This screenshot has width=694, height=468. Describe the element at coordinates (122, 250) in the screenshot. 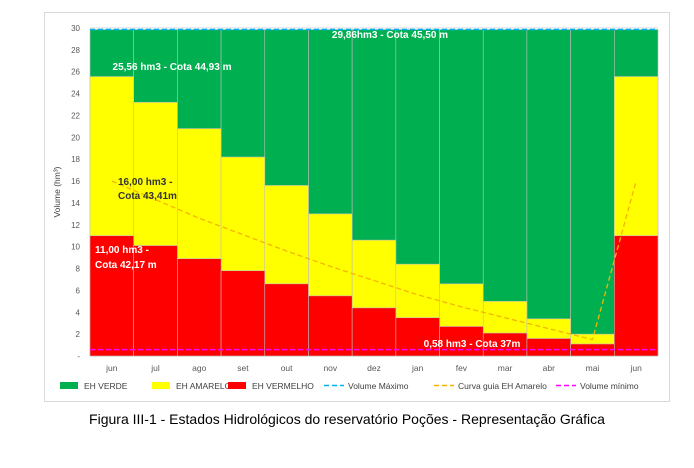

I see `annotation-verm1: 11,00 hm3 -` at that location.